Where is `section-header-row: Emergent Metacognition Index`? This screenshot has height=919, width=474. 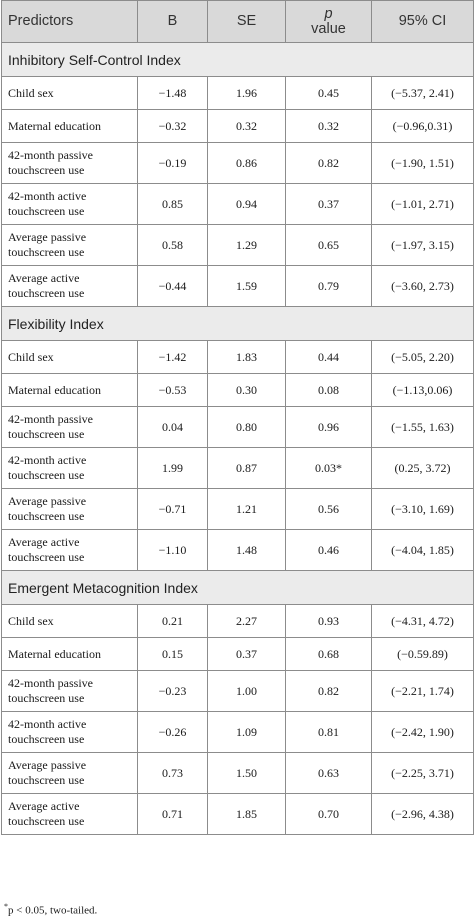 section-header-row: Emergent Metacognition Index is located at coordinates (237, 587).